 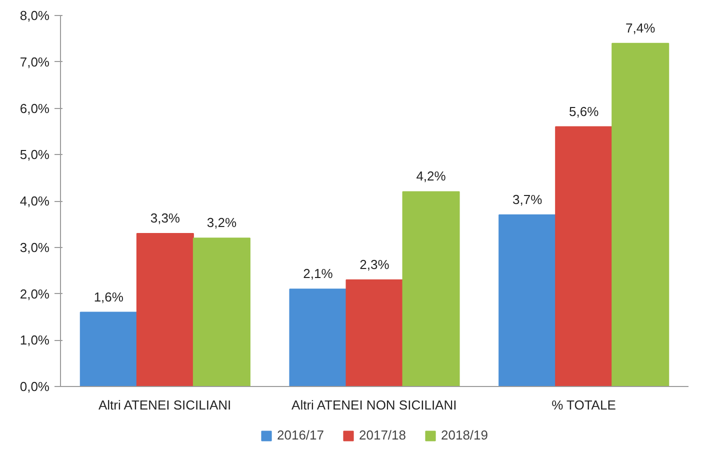 What do you see at coordinates (35, 247) in the screenshot?
I see `y-tick-label: 3,0%` at bounding box center [35, 247].